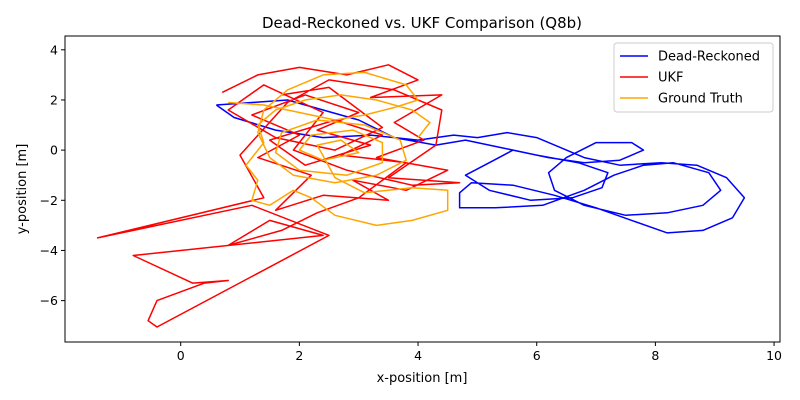 Image resolution: width=800 pixels, height=400 pixels. What do you see at coordinates (49, 200) in the screenshot?
I see `y-tick-label: −2` at bounding box center [49, 200].